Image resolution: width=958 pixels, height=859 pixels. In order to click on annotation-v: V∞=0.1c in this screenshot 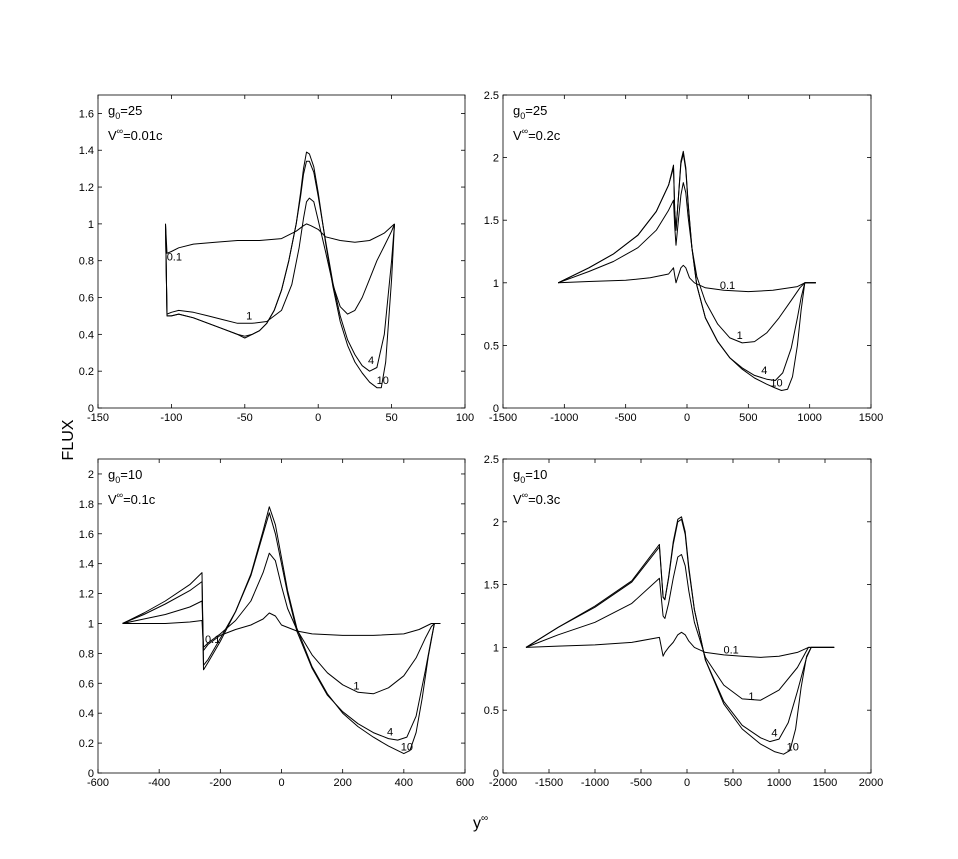, I will do `click(132, 498)`.